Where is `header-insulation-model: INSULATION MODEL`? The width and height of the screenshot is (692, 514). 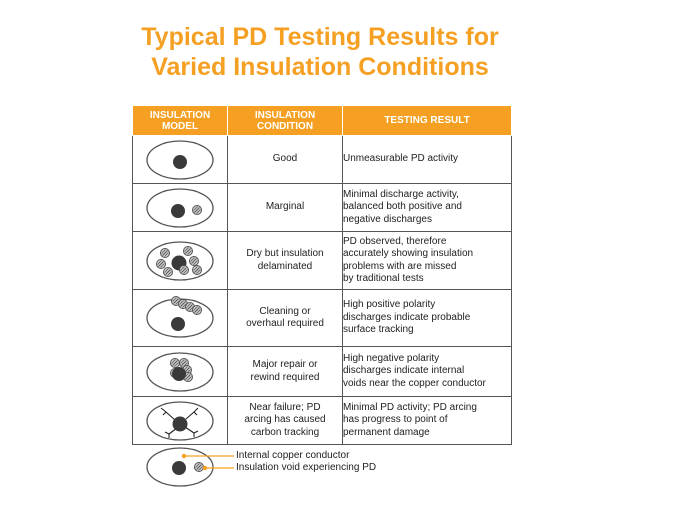 header-insulation-model: INSULATION MODEL is located at coordinates (180, 120).